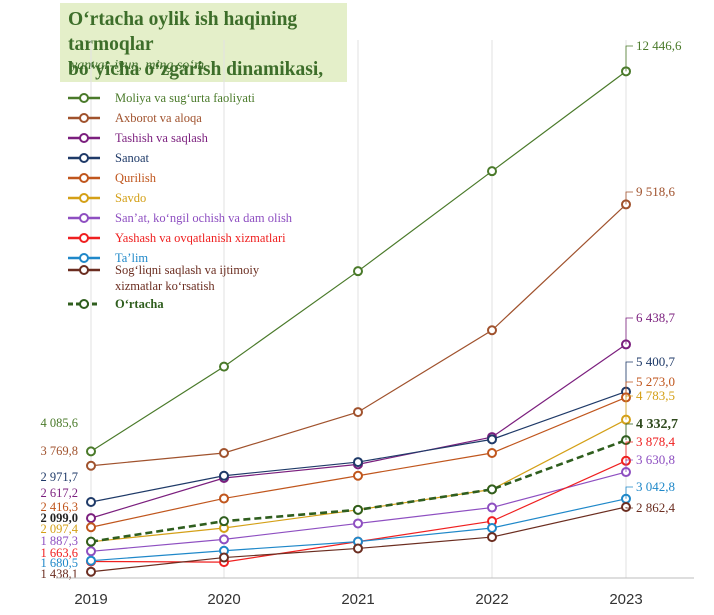  I want to click on legend-marker-yashash, so click(84, 238).